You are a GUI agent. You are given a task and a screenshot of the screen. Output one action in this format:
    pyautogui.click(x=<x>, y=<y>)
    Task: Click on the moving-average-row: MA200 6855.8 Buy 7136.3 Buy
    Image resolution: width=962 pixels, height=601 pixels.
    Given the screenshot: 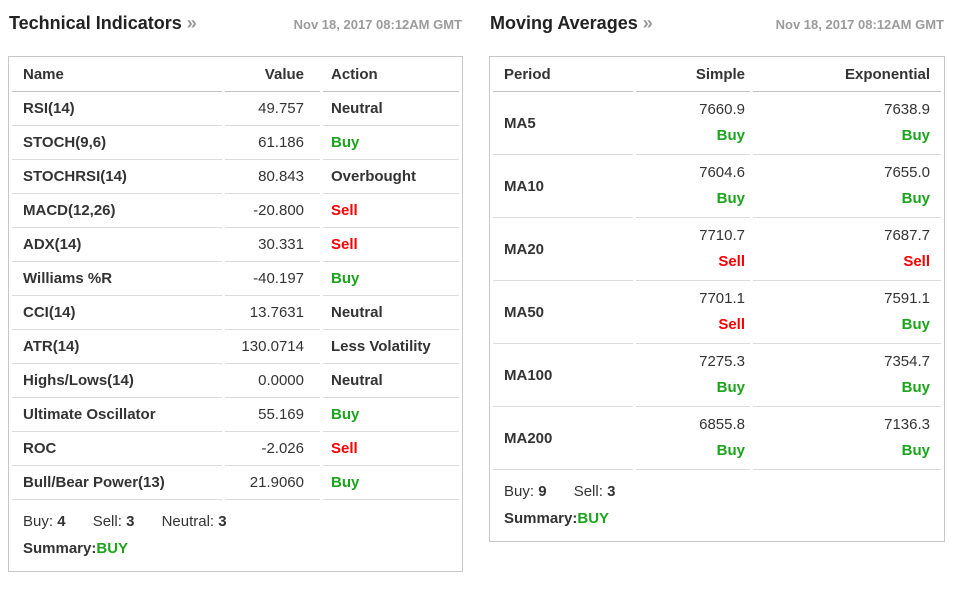 What is the action you would take?
    pyautogui.click(x=717, y=438)
    